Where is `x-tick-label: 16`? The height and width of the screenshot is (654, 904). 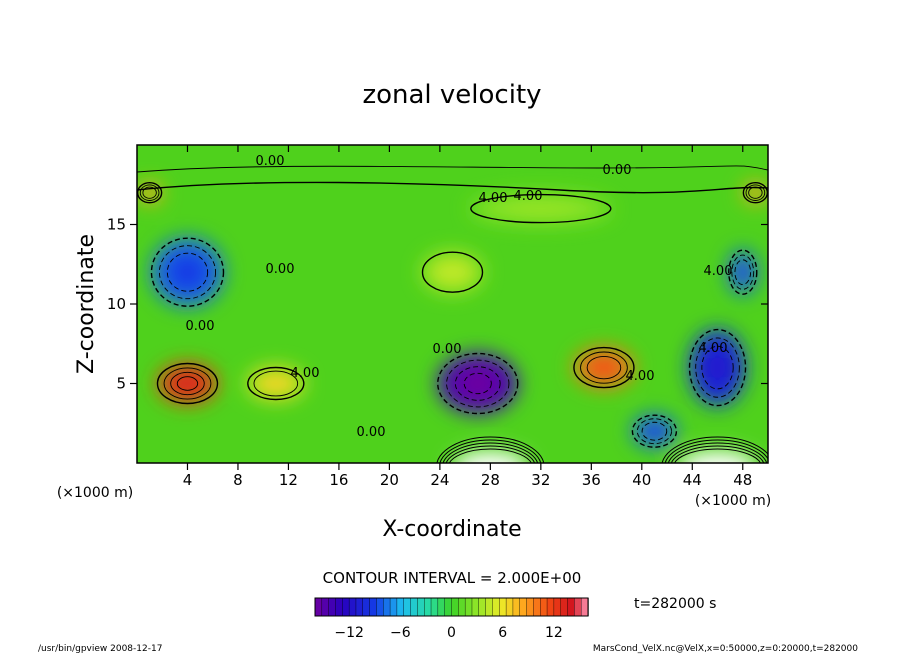
x-tick-label: 16 is located at coordinates (338, 480).